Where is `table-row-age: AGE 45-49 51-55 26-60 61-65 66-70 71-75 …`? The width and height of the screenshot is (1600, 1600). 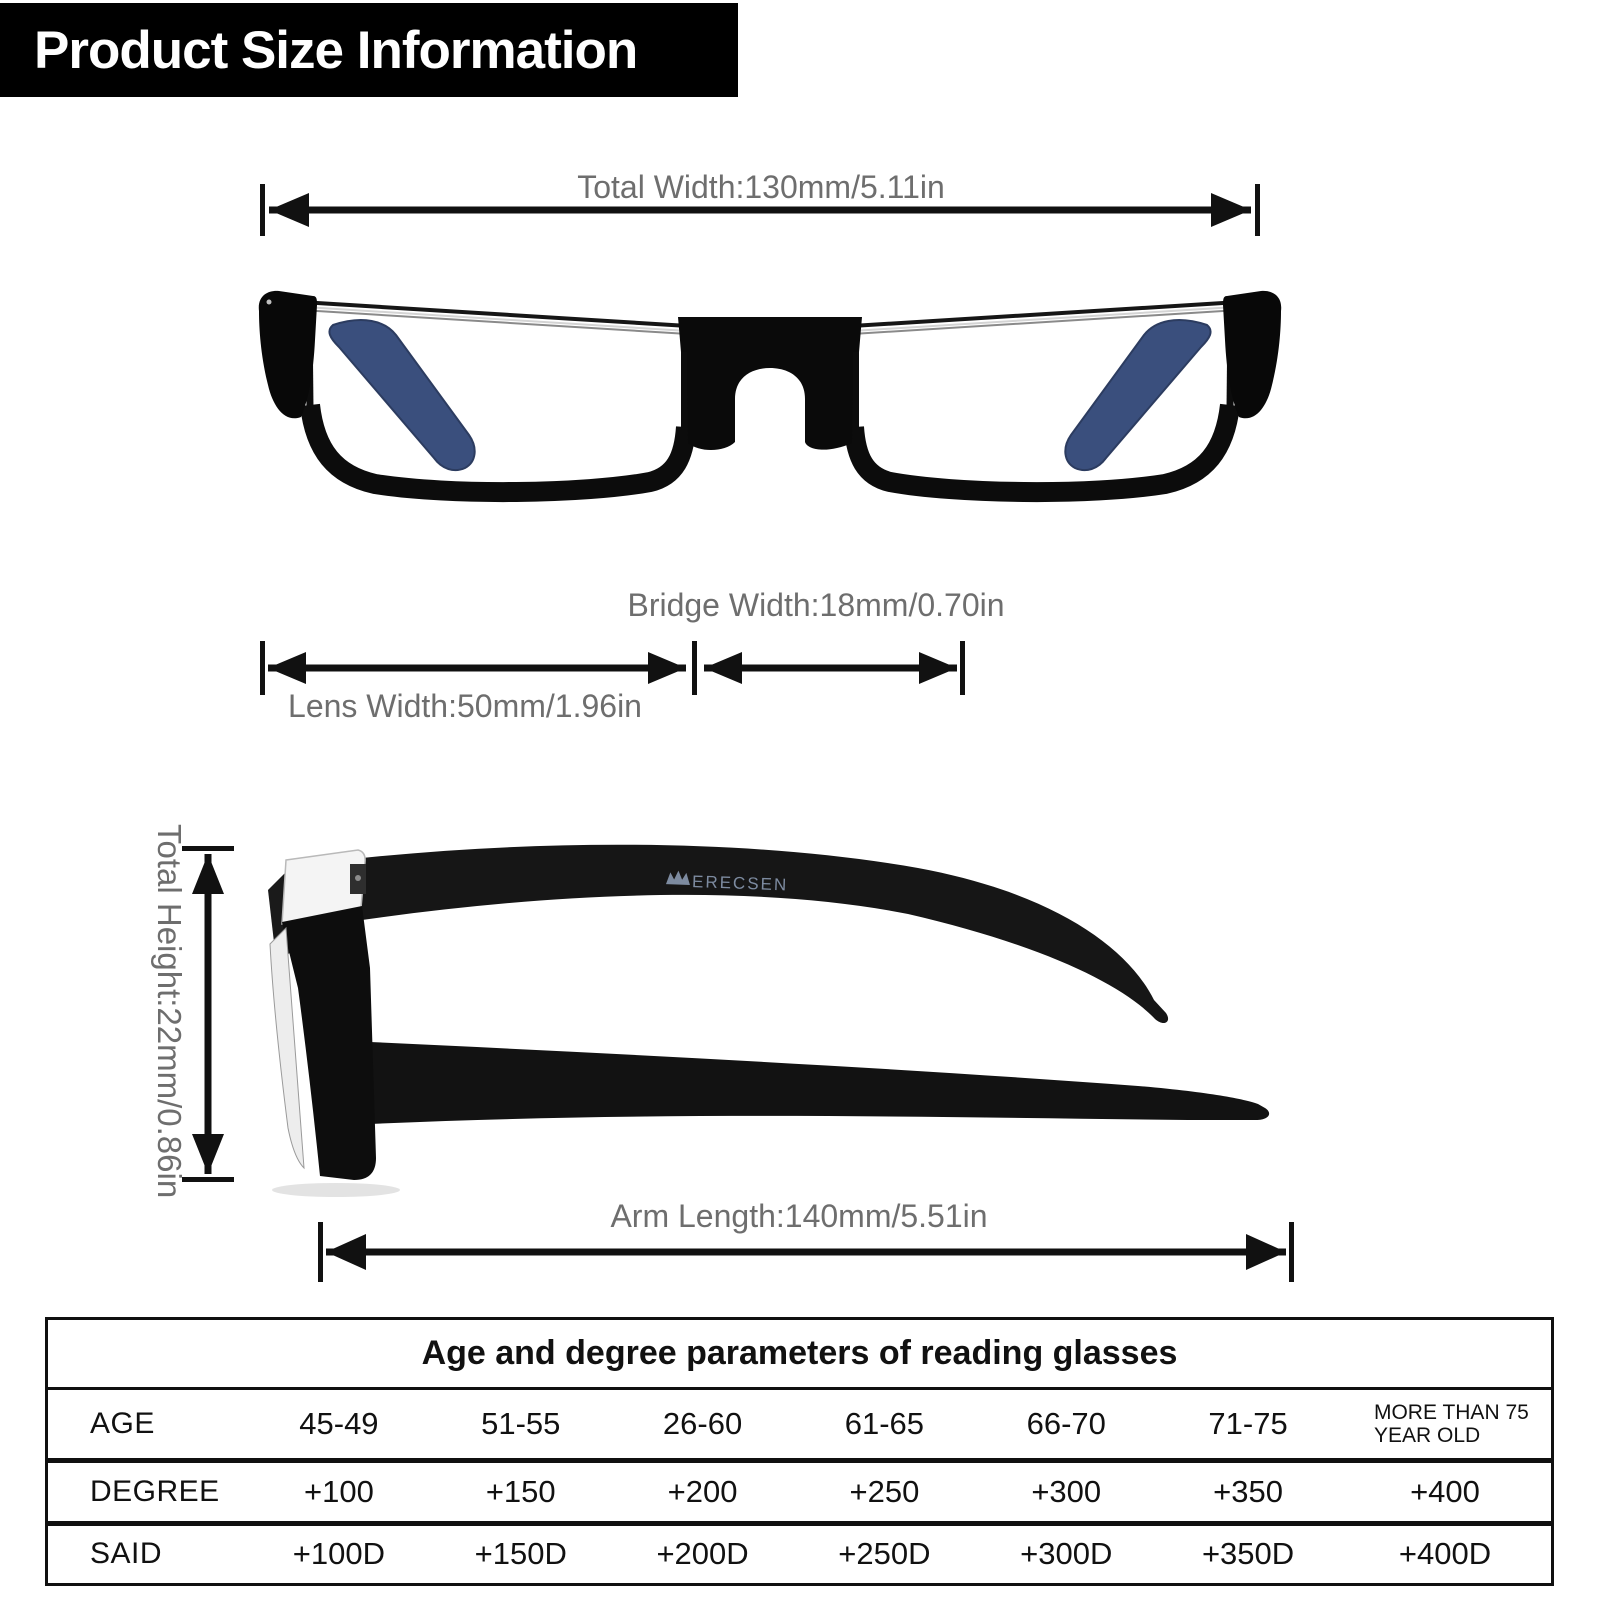 table-row-age: AGE 45-49 51-55 26-60 61-65 66-70 71-75 … is located at coordinates (799, 1427).